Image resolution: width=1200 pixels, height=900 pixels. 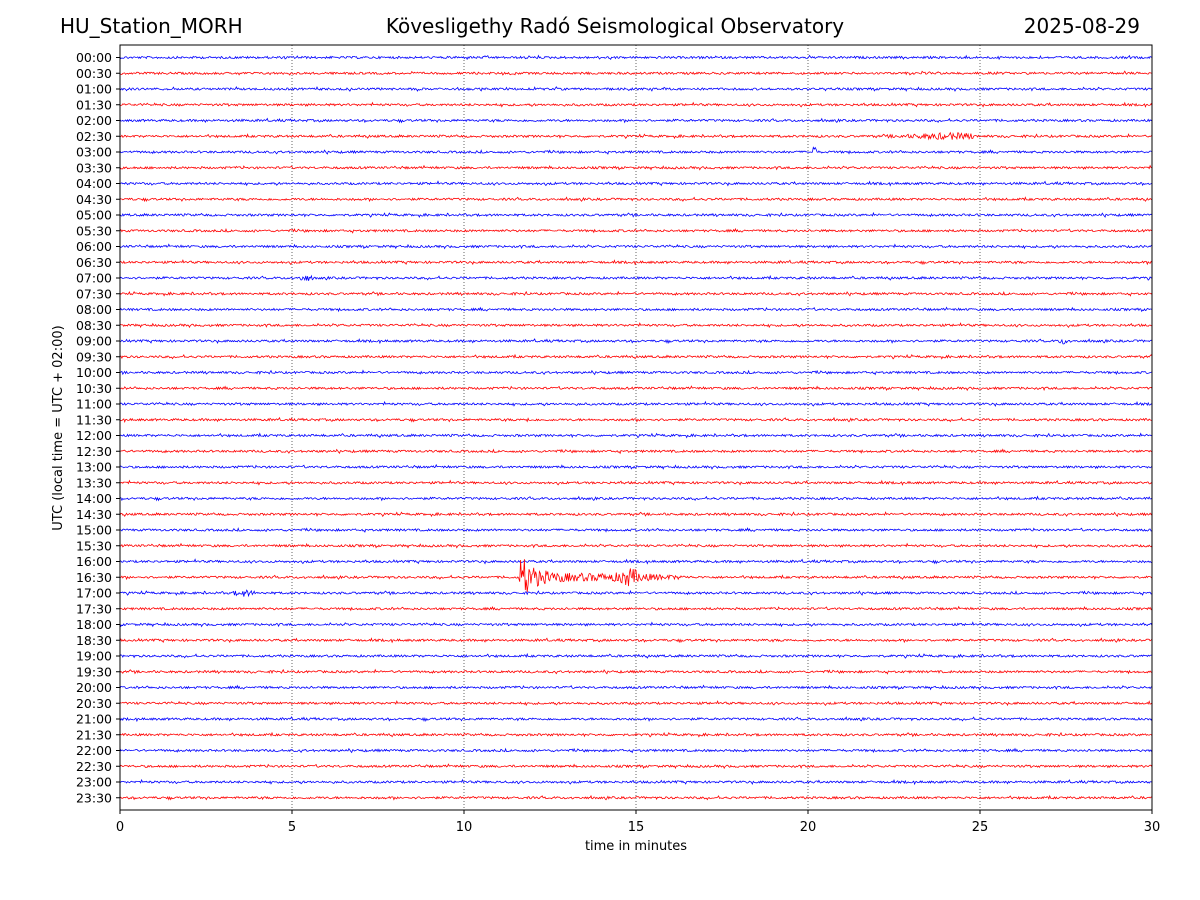 I want to click on y-tick-label: 03:00, so click(x=94, y=152).